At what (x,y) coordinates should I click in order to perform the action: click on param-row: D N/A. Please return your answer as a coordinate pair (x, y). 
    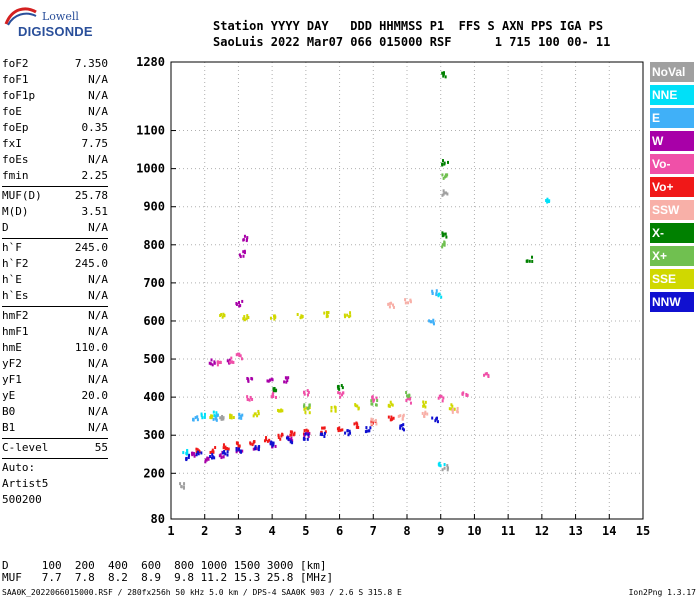
    Looking at the image, I should click on (55, 228).